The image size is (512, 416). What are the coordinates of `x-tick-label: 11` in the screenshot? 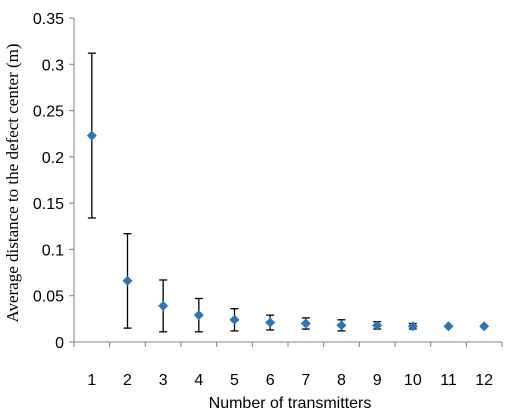 It's located at (448, 380).